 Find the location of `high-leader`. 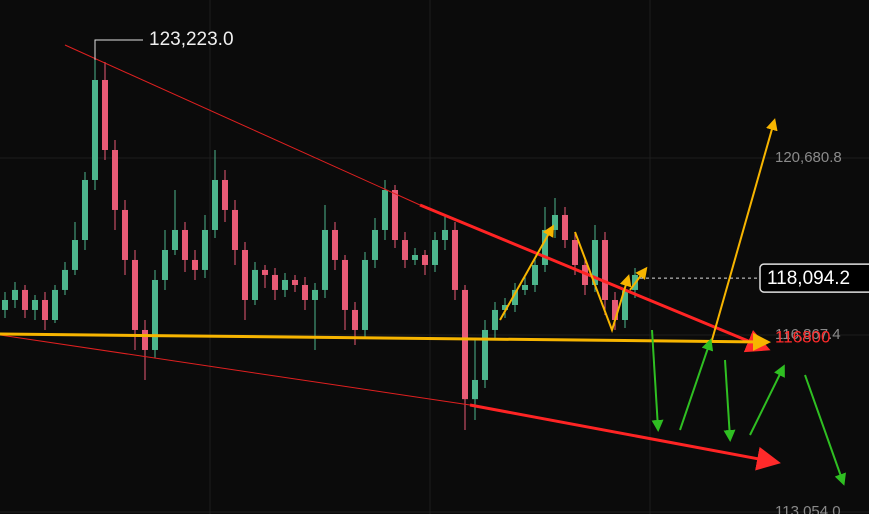

high-leader is located at coordinates (118, 49).